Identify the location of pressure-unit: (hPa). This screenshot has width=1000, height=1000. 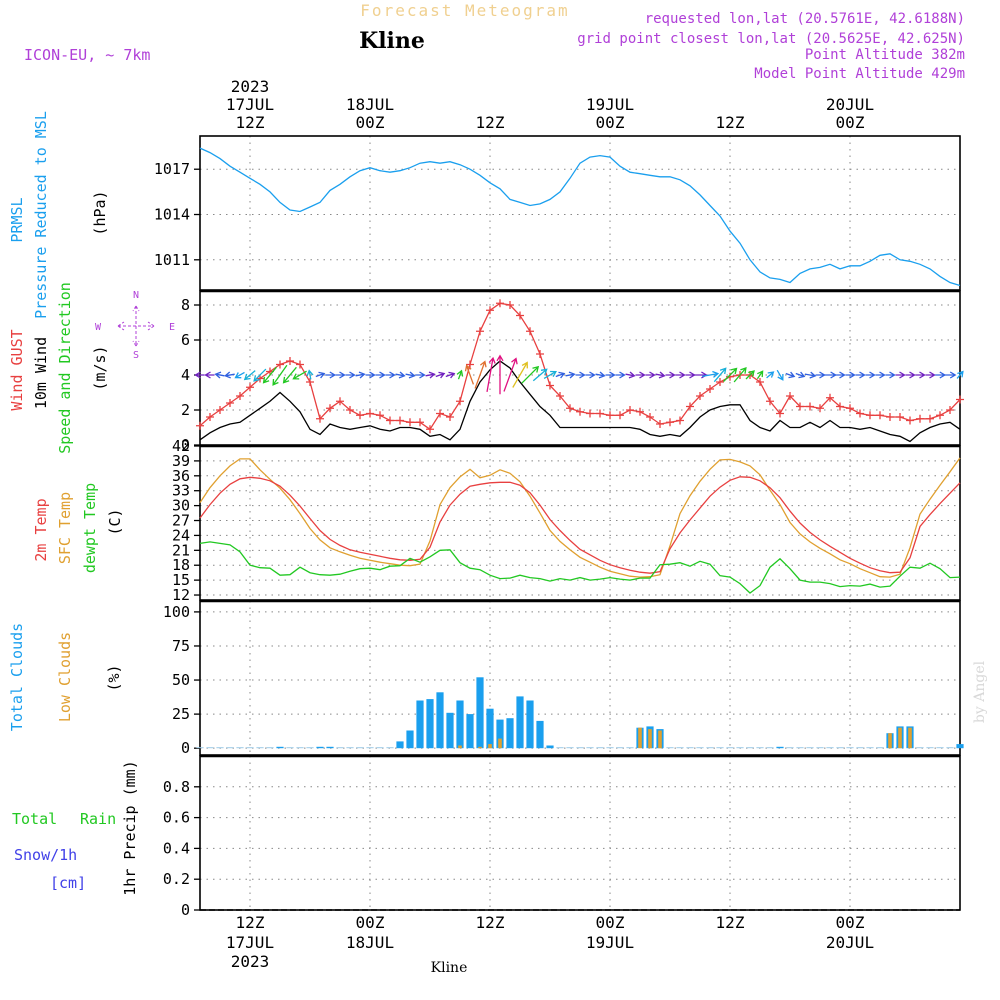
(100, 212).